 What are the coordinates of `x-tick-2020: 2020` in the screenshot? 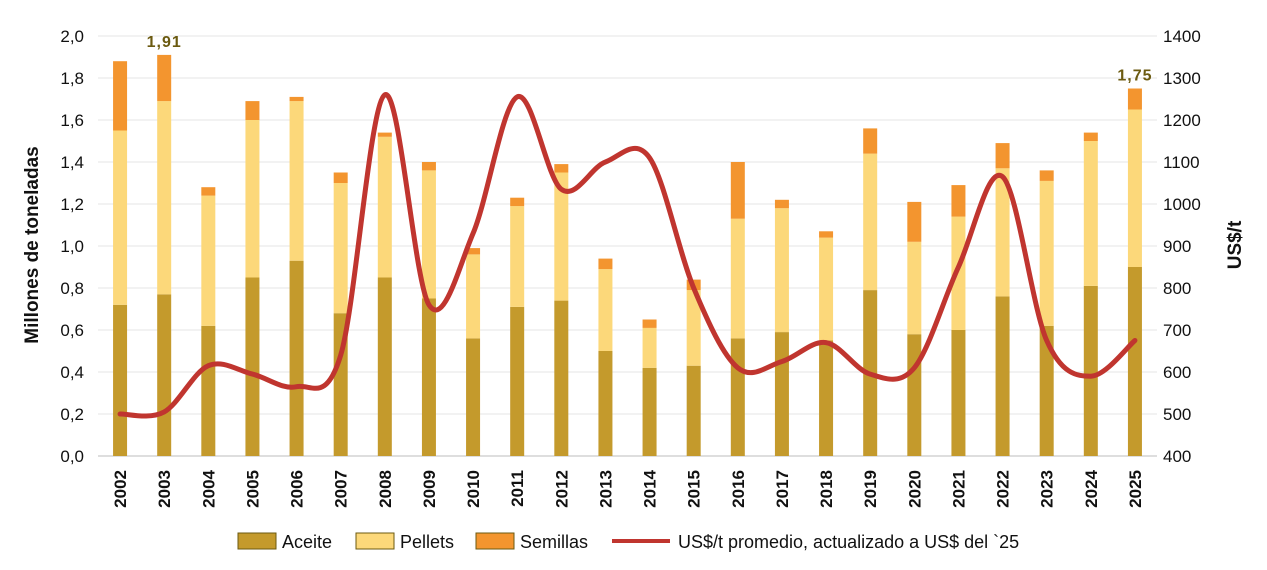 It's located at (914, 489).